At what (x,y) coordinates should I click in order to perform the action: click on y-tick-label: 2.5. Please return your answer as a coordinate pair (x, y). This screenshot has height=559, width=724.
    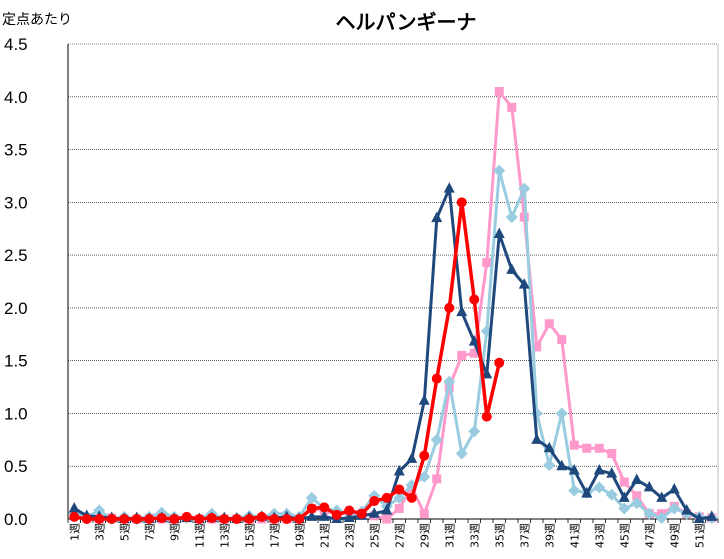
    Looking at the image, I should click on (16, 255).